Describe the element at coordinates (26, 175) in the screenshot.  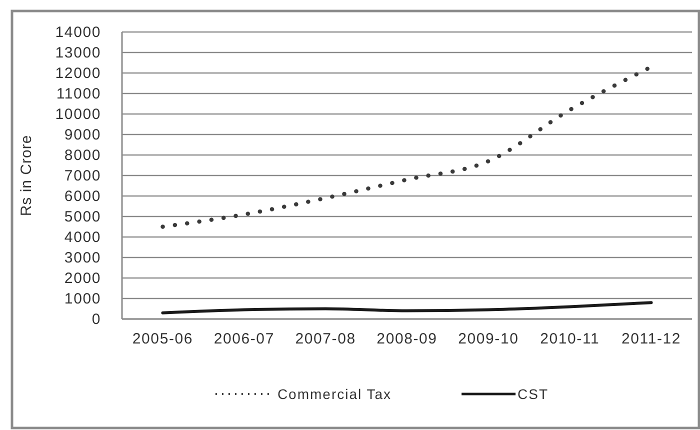
I see `y-axis-title: Rs in Crore` at that location.